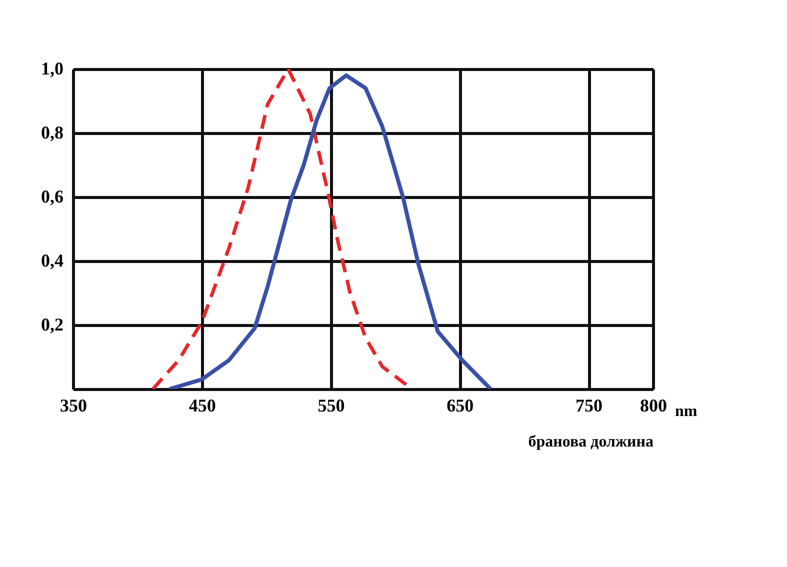 This screenshot has width=787, height=567. I want to click on text: nm, so click(686, 411).